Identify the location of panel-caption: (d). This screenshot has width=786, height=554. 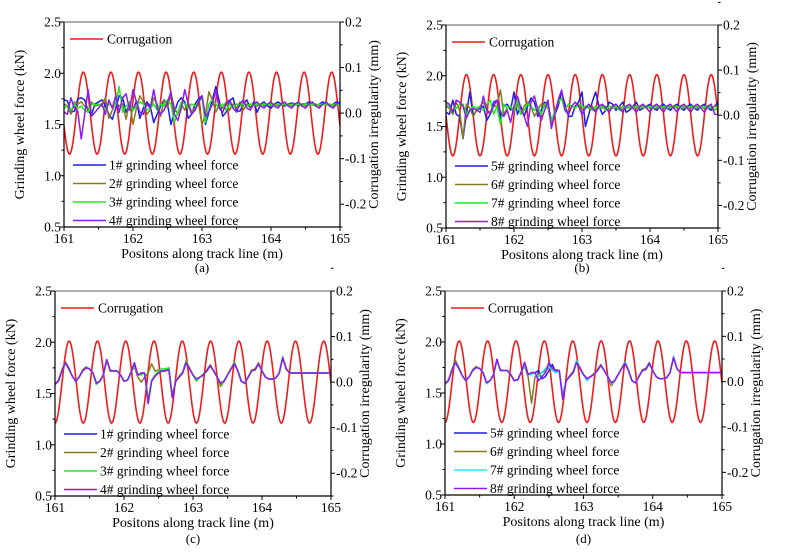
(583, 538).